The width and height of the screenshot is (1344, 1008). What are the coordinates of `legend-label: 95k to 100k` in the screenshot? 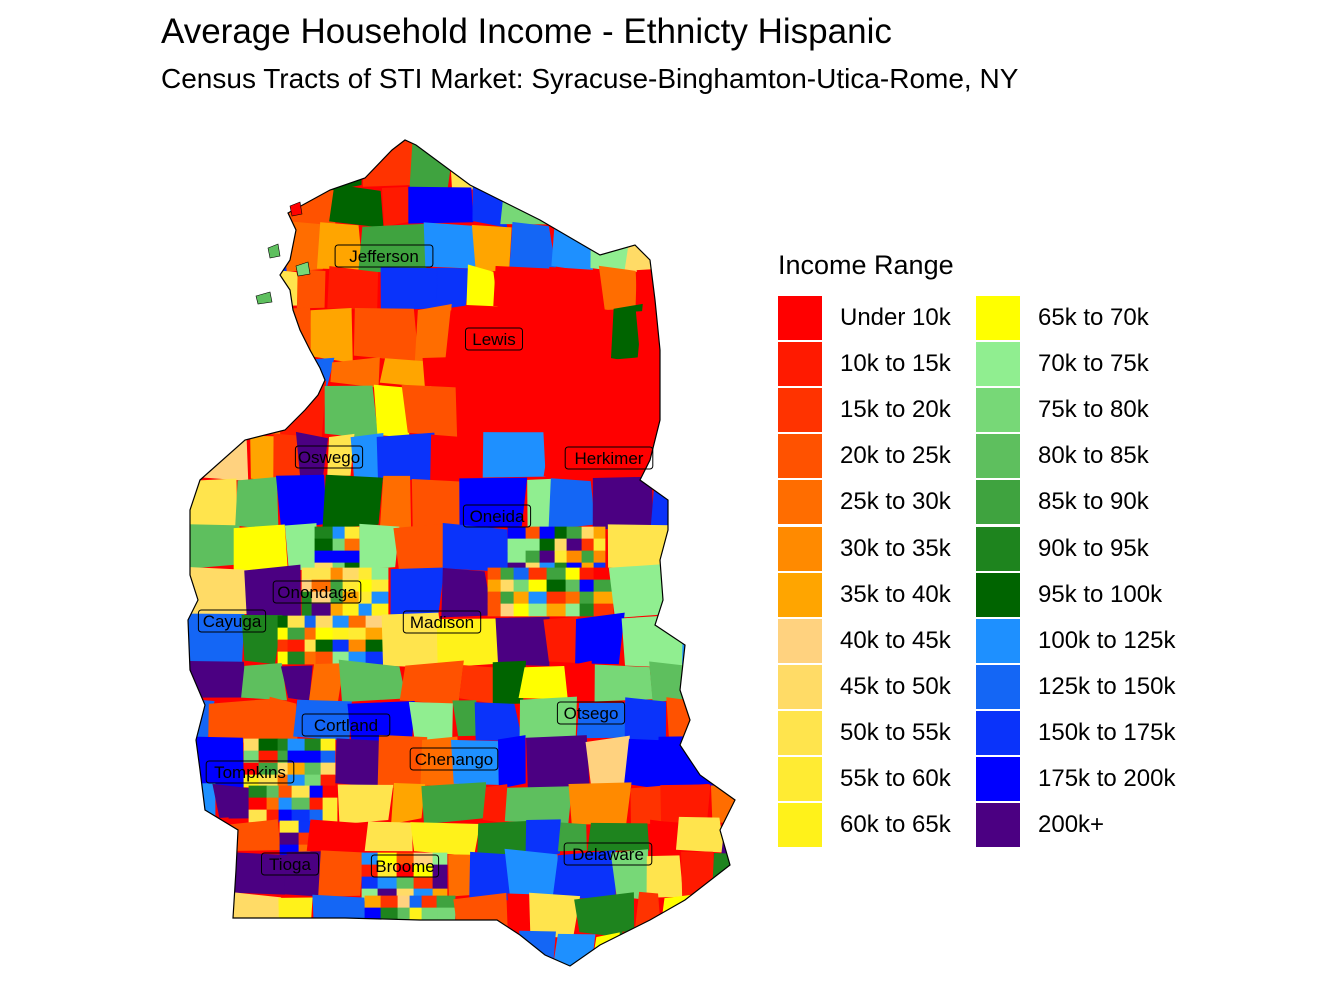 It's located at (1100, 594).